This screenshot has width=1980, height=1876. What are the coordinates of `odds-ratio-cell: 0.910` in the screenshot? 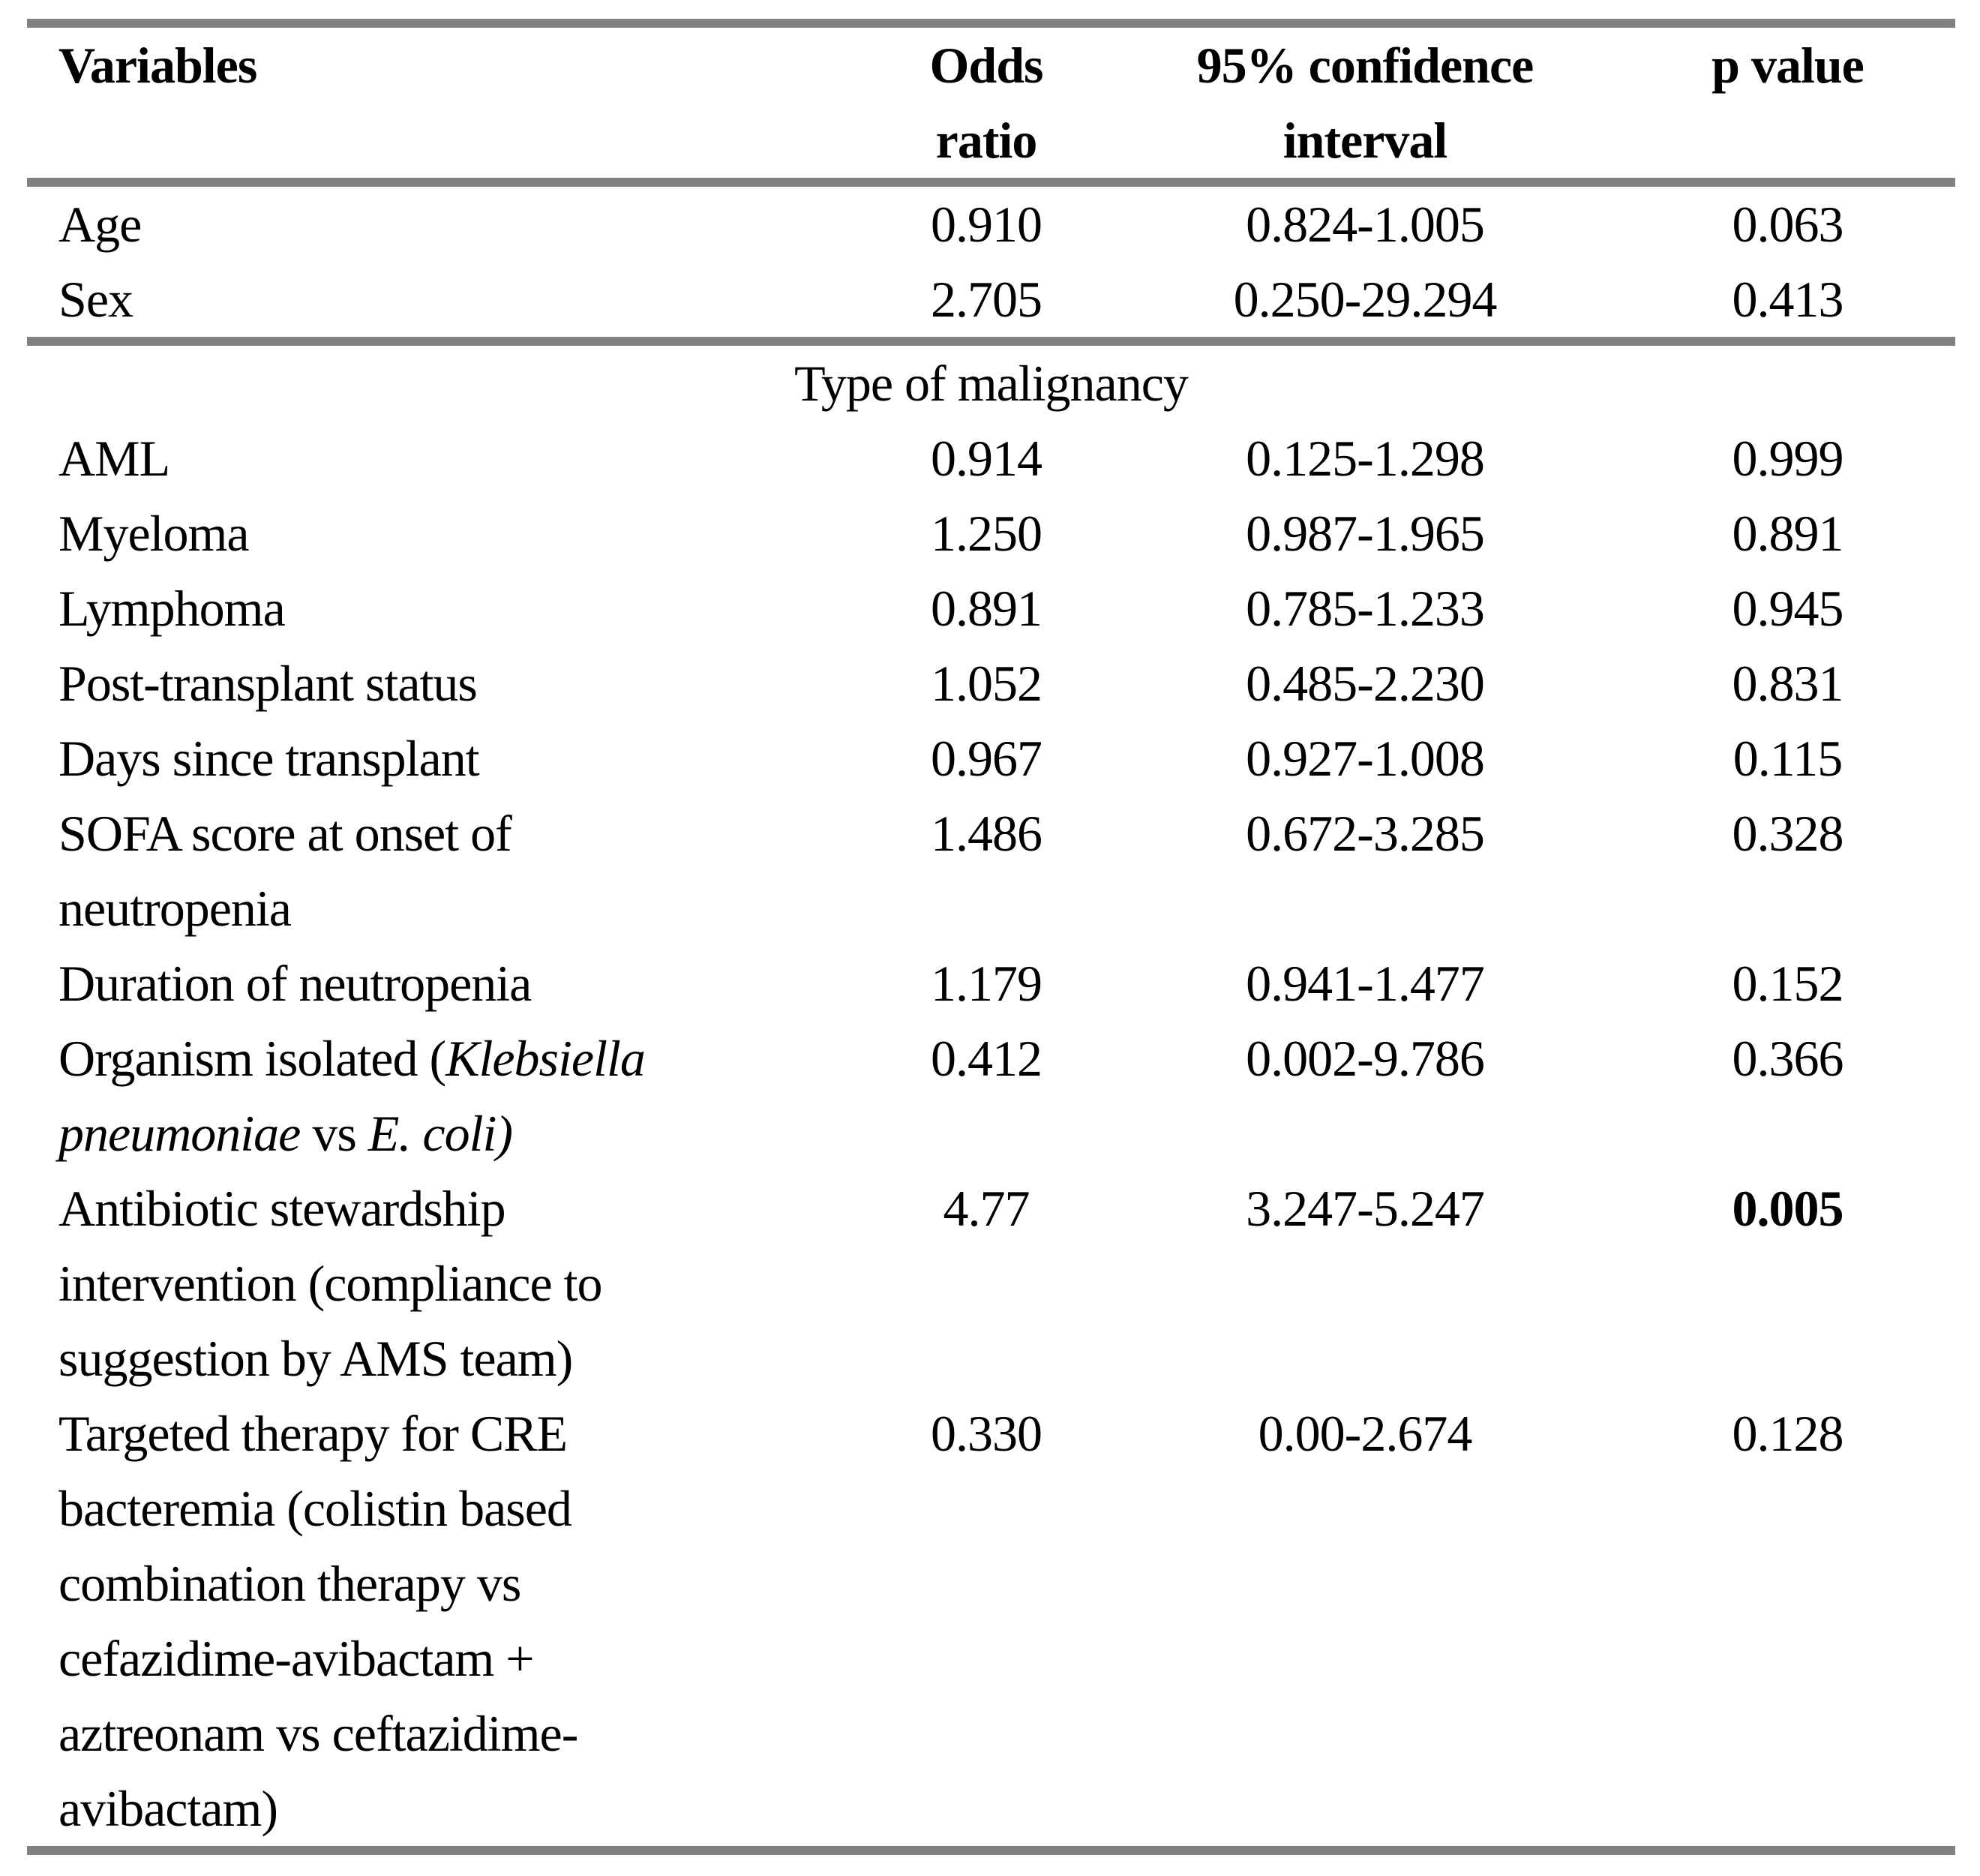 It's located at (986, 224).